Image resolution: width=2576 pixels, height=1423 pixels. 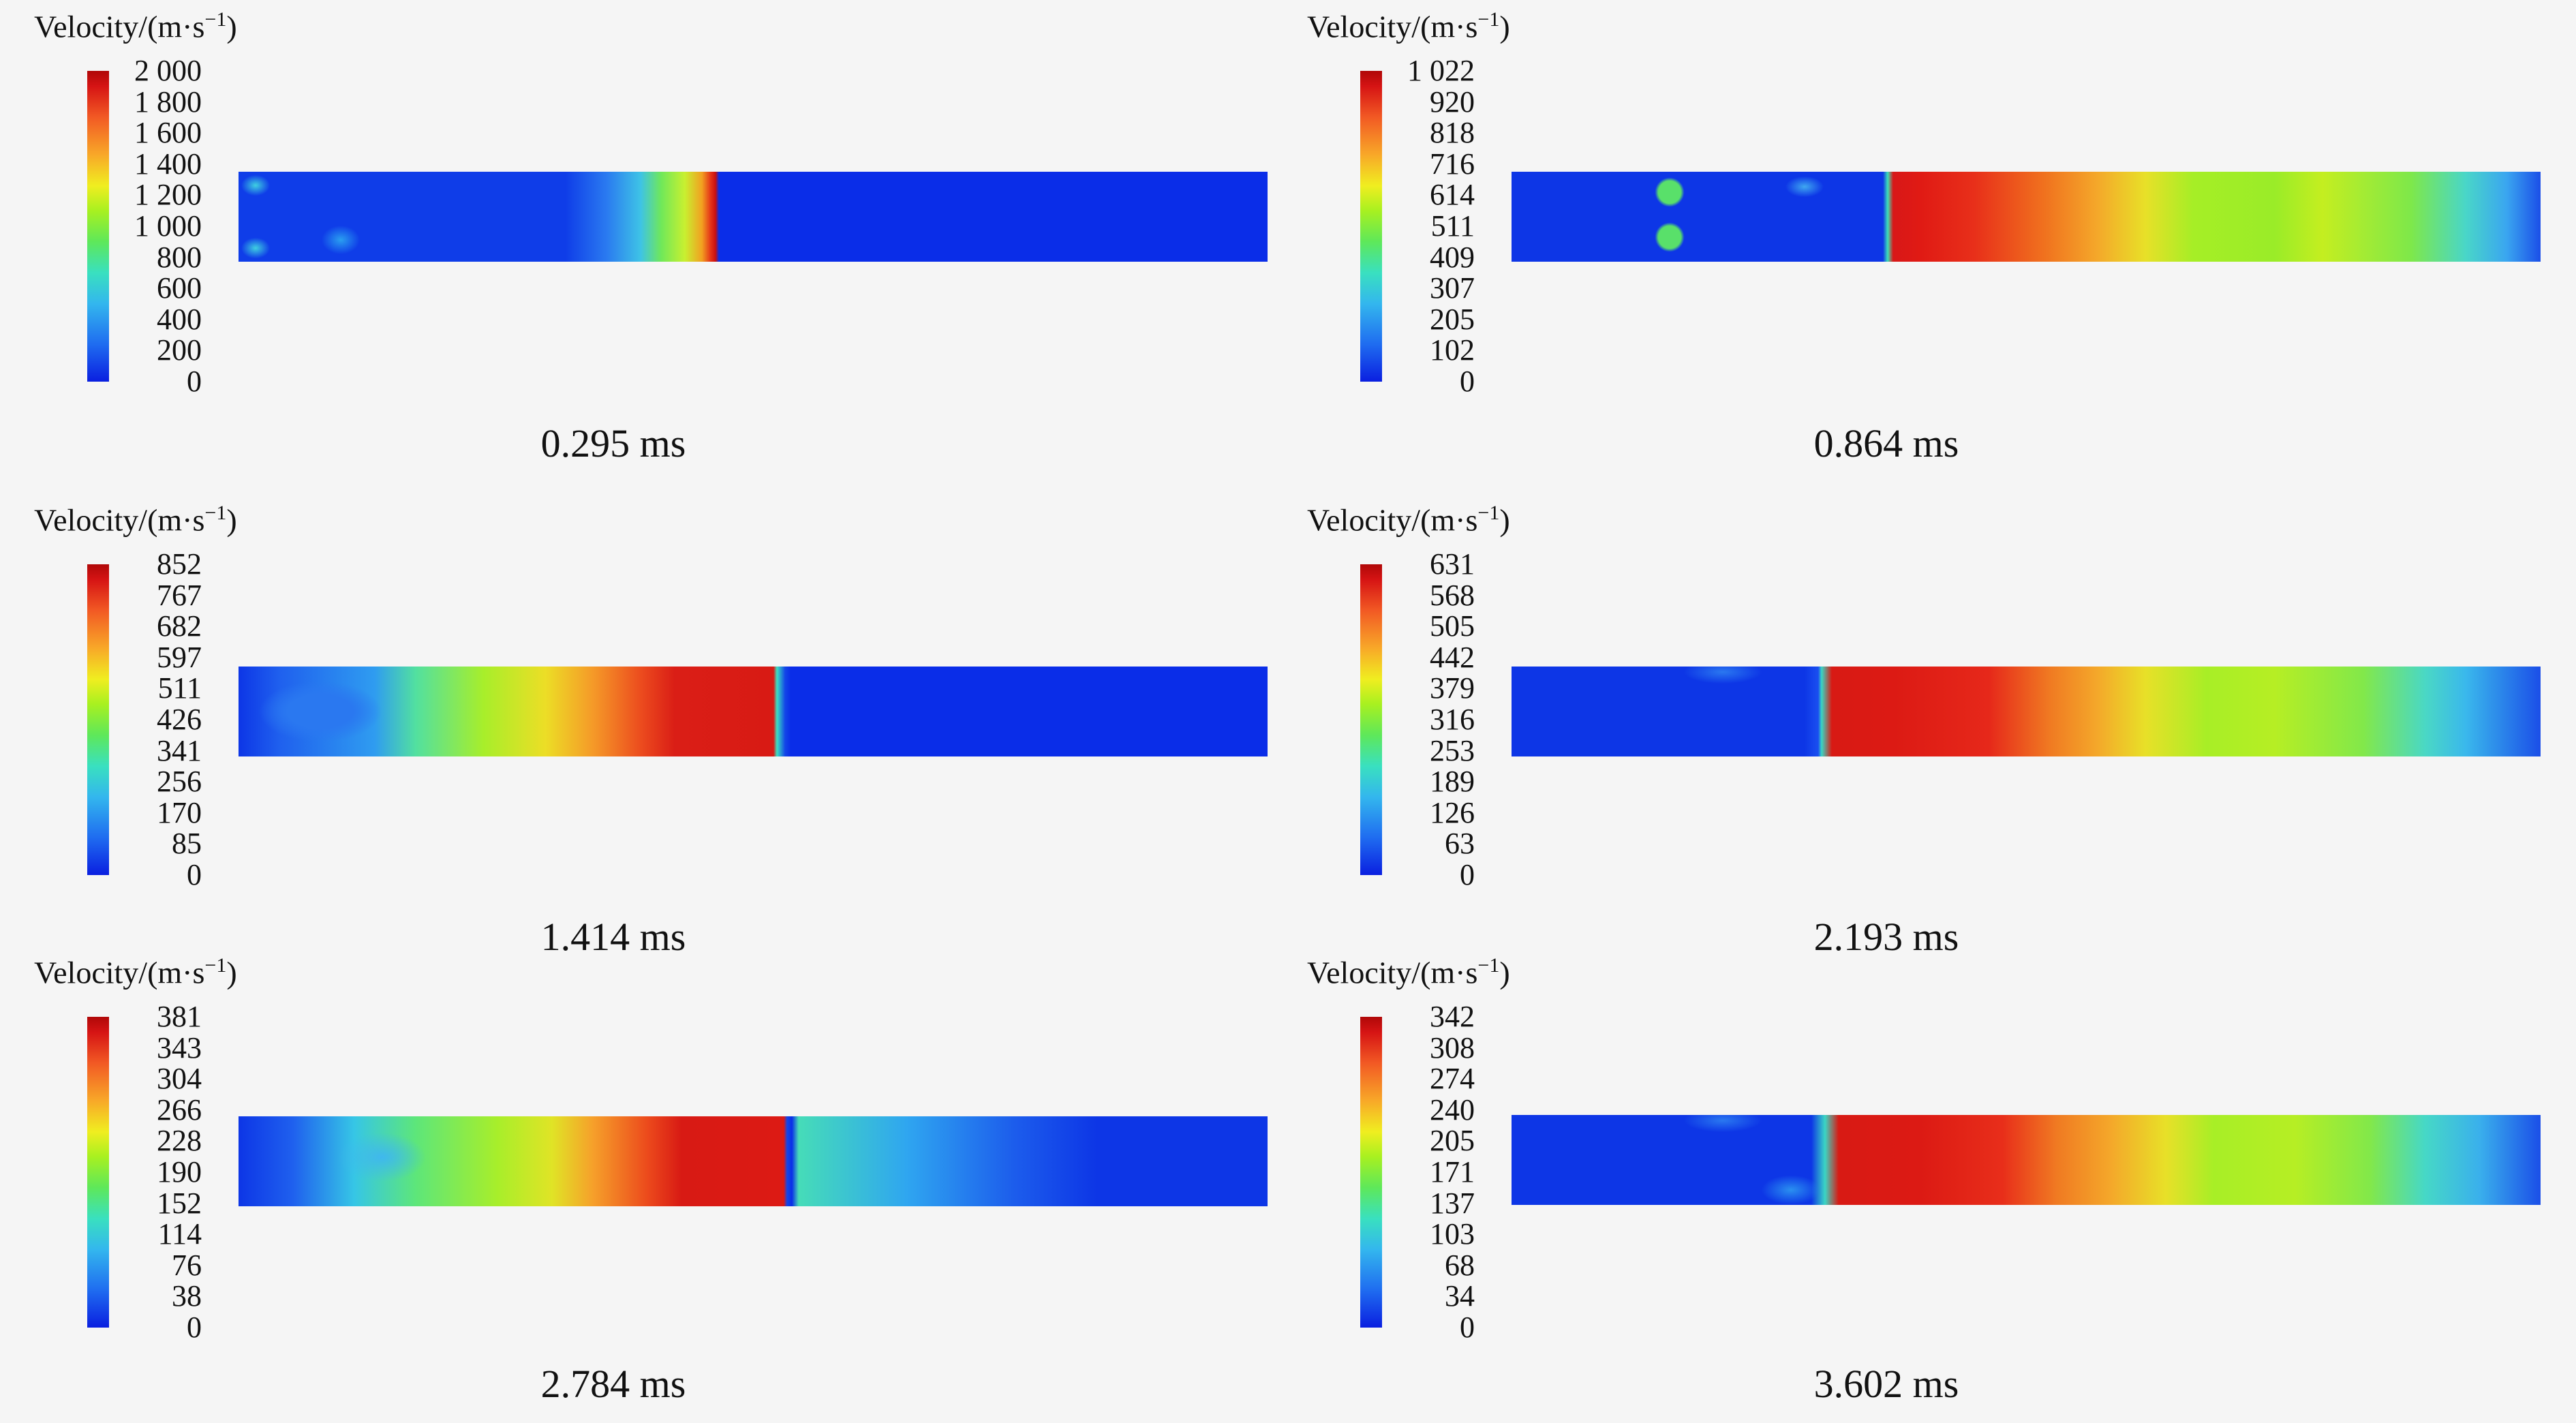 What do you see at coordinates (1452, 626) in the screenshot?
I see `tick-label: 505` at bounding box center [1452, 626].